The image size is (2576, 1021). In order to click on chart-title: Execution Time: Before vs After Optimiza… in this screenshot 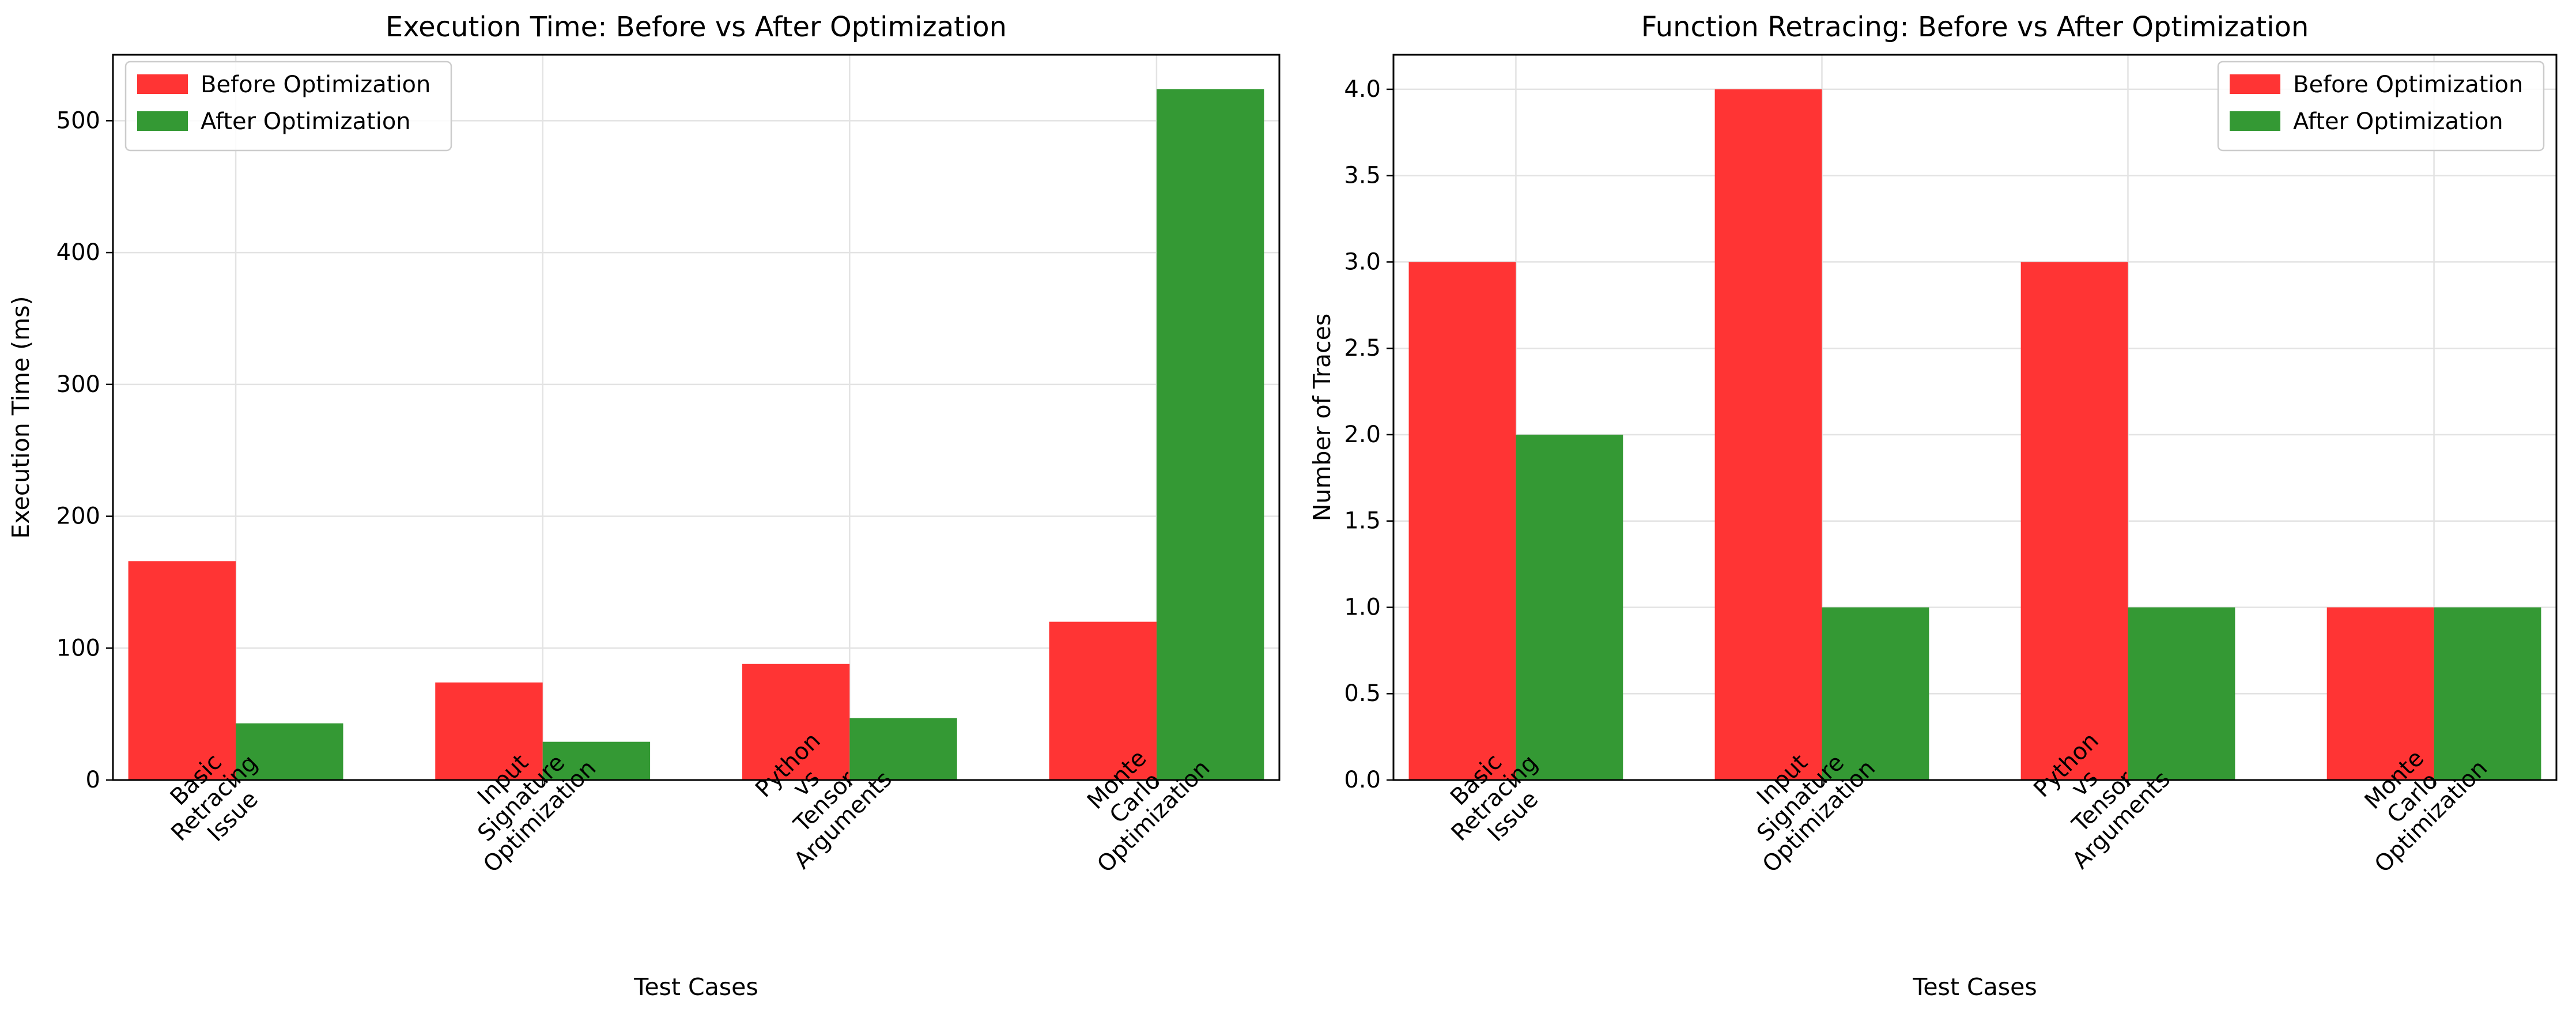, I will do `click(697, 27)`.